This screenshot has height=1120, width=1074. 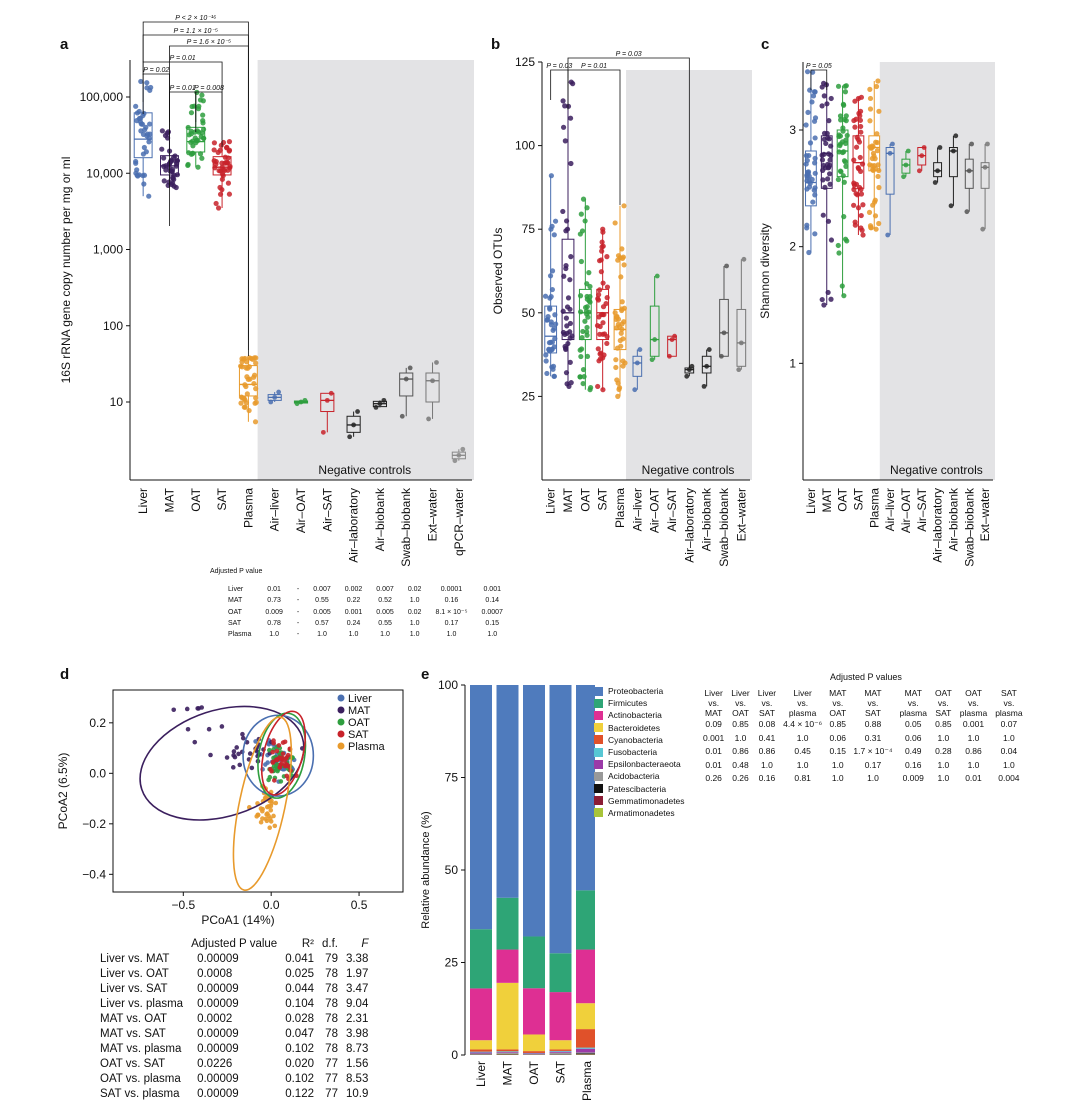 I want to click on x-tick-label: SAT, so click(x=561, y=1071).